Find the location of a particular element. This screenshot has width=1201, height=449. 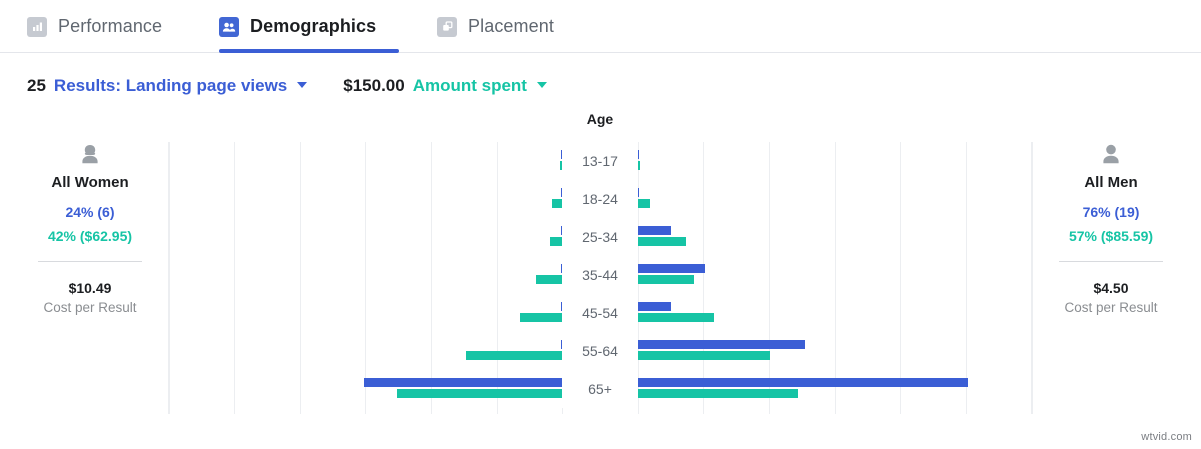

panel-divider-right is located at coordinates (1031, 278).